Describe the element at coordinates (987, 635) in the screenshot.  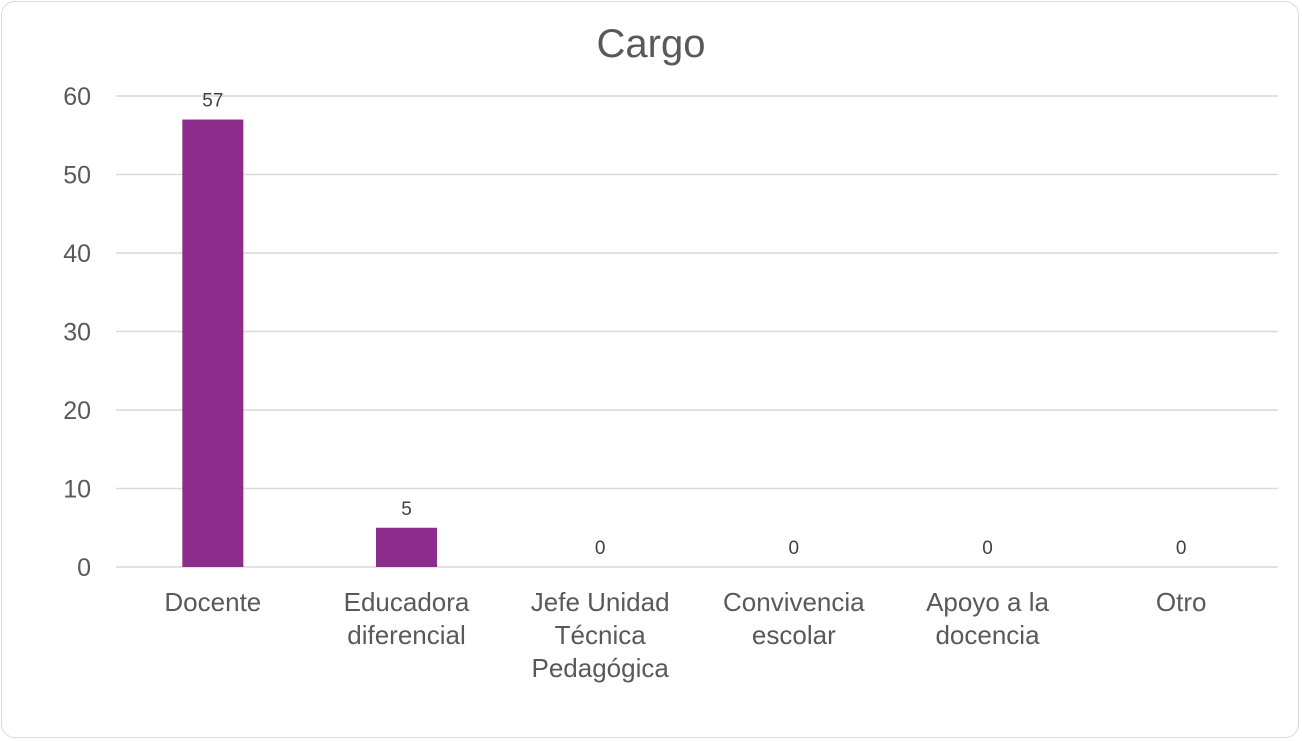
I see `x-tick-label-line: docencia` at that location.